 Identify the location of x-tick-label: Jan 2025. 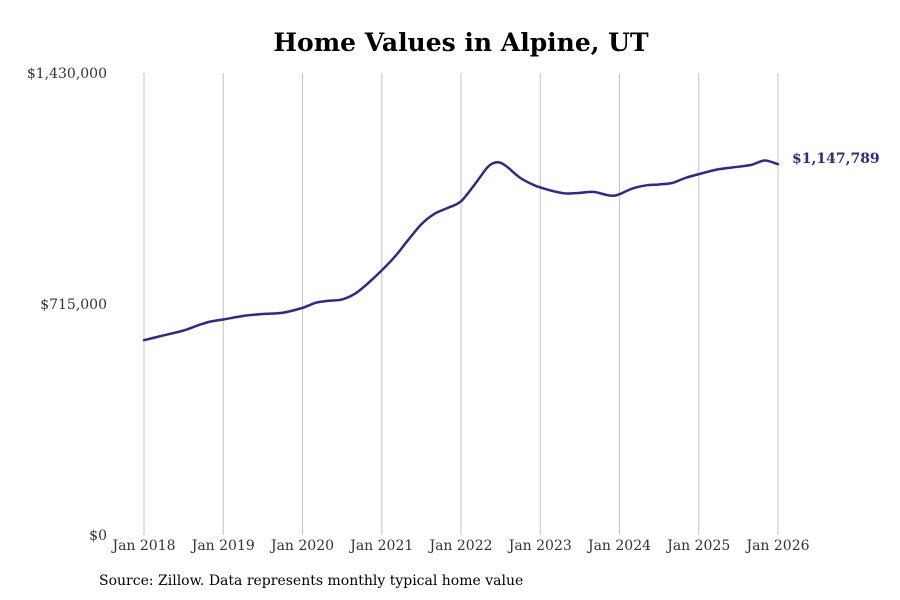
(697, 546).